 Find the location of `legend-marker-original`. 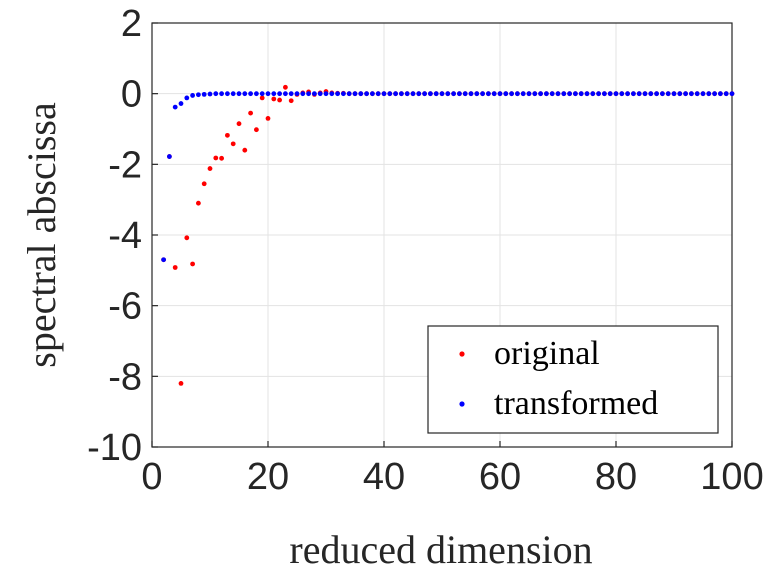

legend-marker-original is located at coordinates (462, 354).